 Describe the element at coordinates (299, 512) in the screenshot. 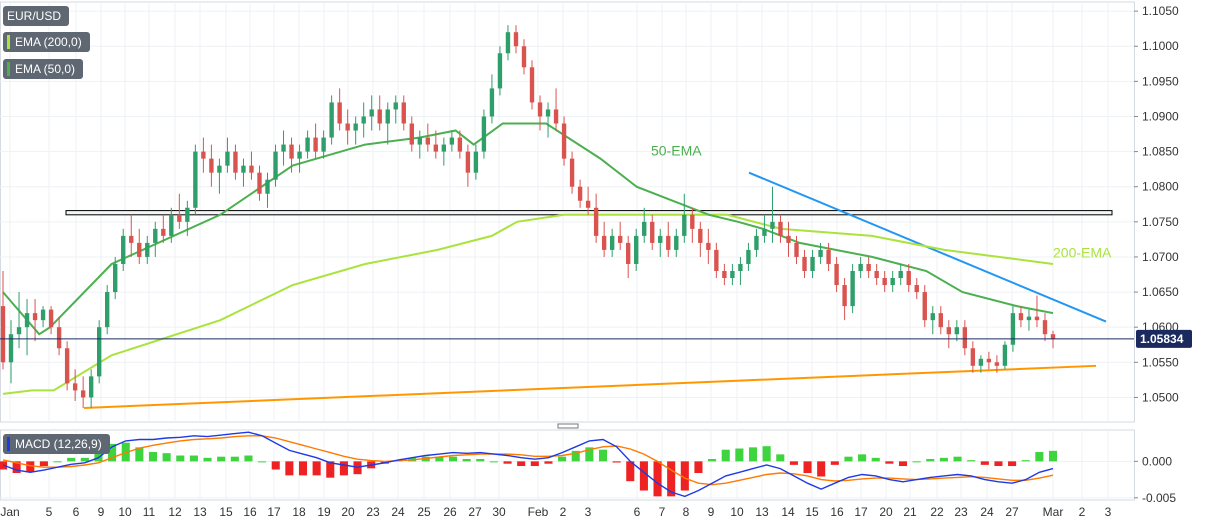

I see `x-tick-label: 18` at that location.